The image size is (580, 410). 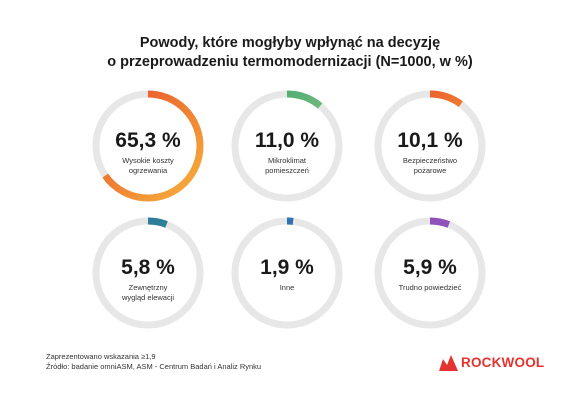 I want to click on rockwool-logo-icon, so click(x=448, y=363).